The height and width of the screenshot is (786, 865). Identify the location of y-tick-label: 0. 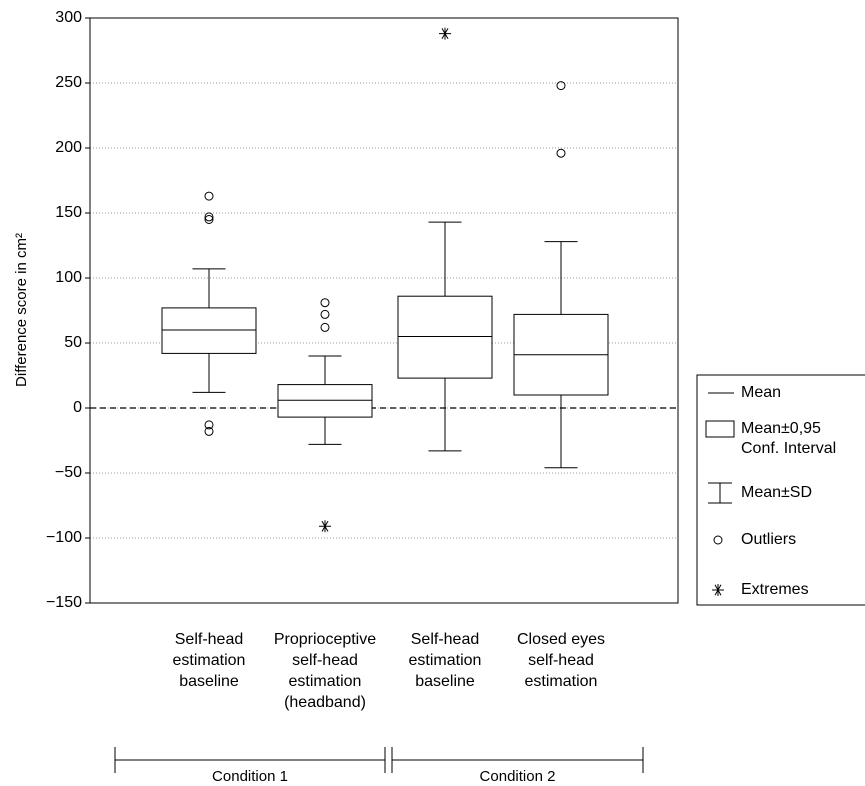
(77, 407).